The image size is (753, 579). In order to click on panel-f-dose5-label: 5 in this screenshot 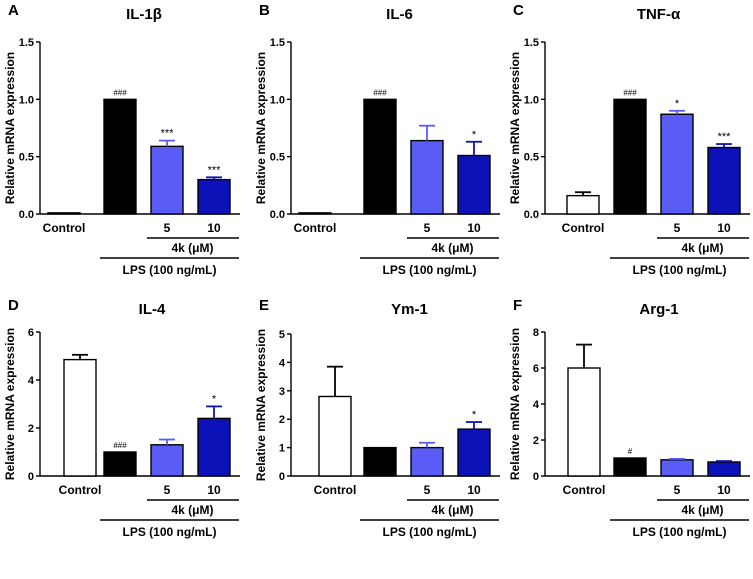, I will do `click(677, 490)`.